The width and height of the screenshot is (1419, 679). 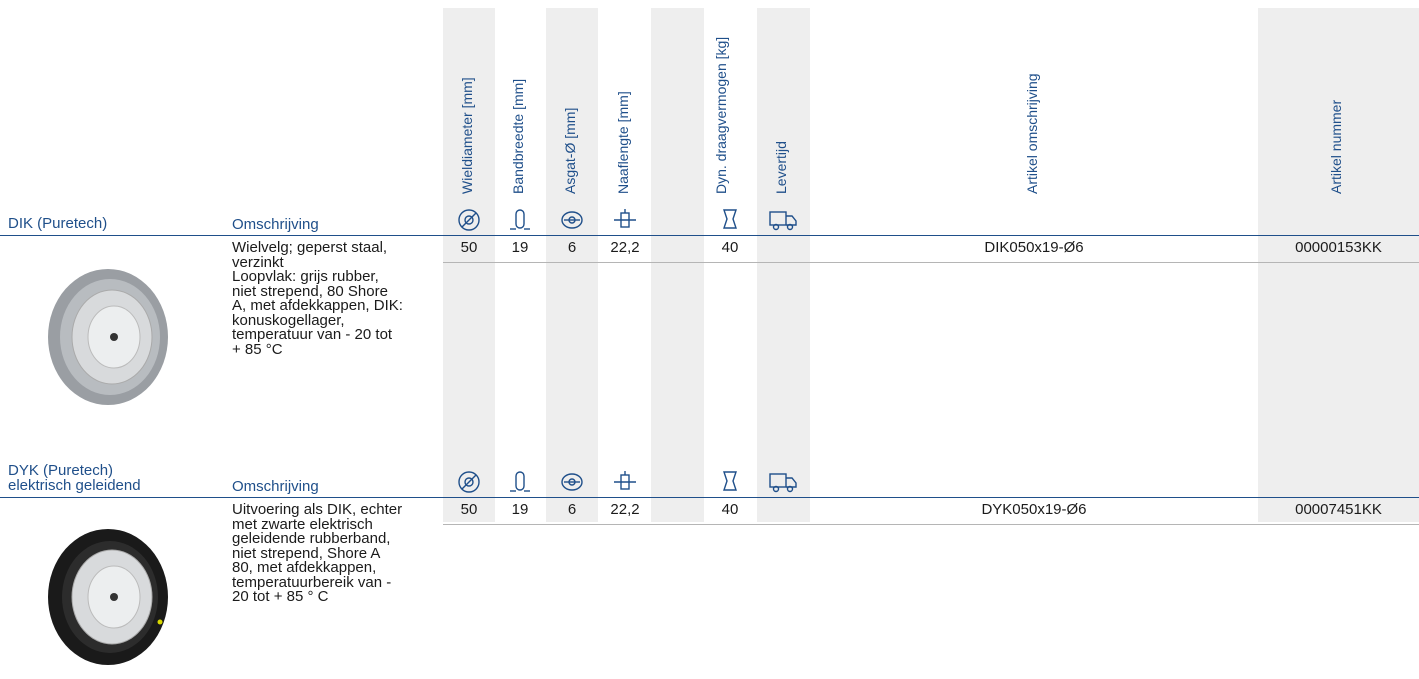 What do you see at coordinates (467, 135) in the screenshot?
I see `column-header: Wieldiameter [mm]` at bounding box center [467, 135].